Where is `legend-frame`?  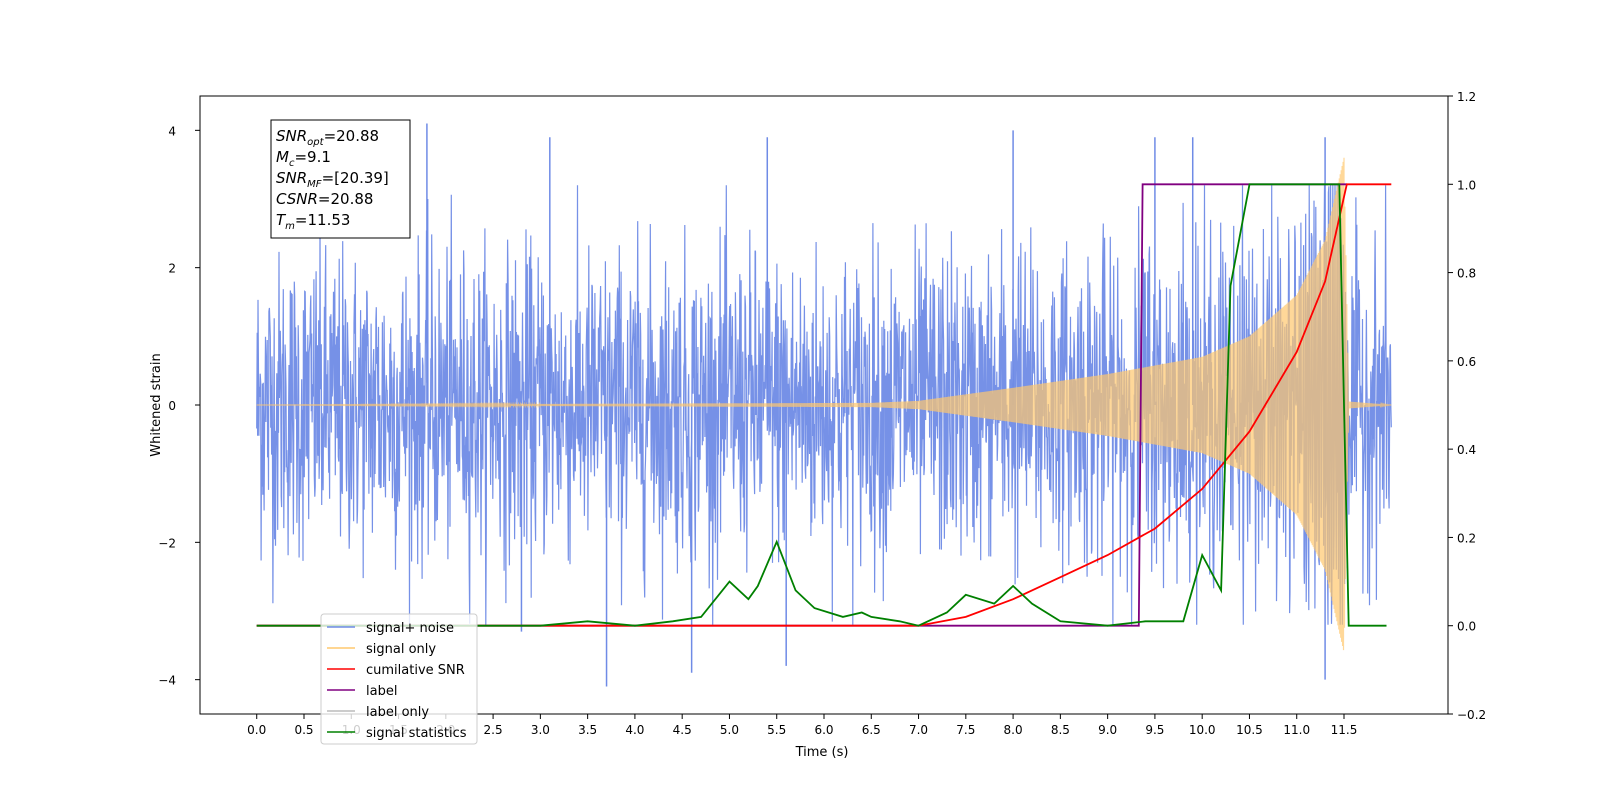 legend-frame is located at coordinates (399, 679).